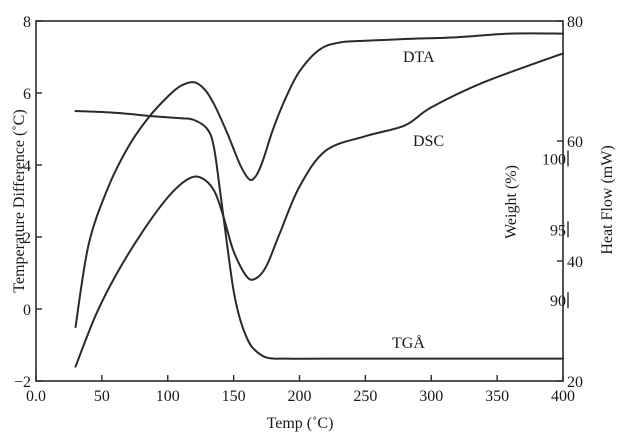 The height and width of the screenshot is (436, 618). What do you see at coordinates (300, 396) in the screenshot?
I see `x-tick-label: 200` at bounding box center [300, 396].